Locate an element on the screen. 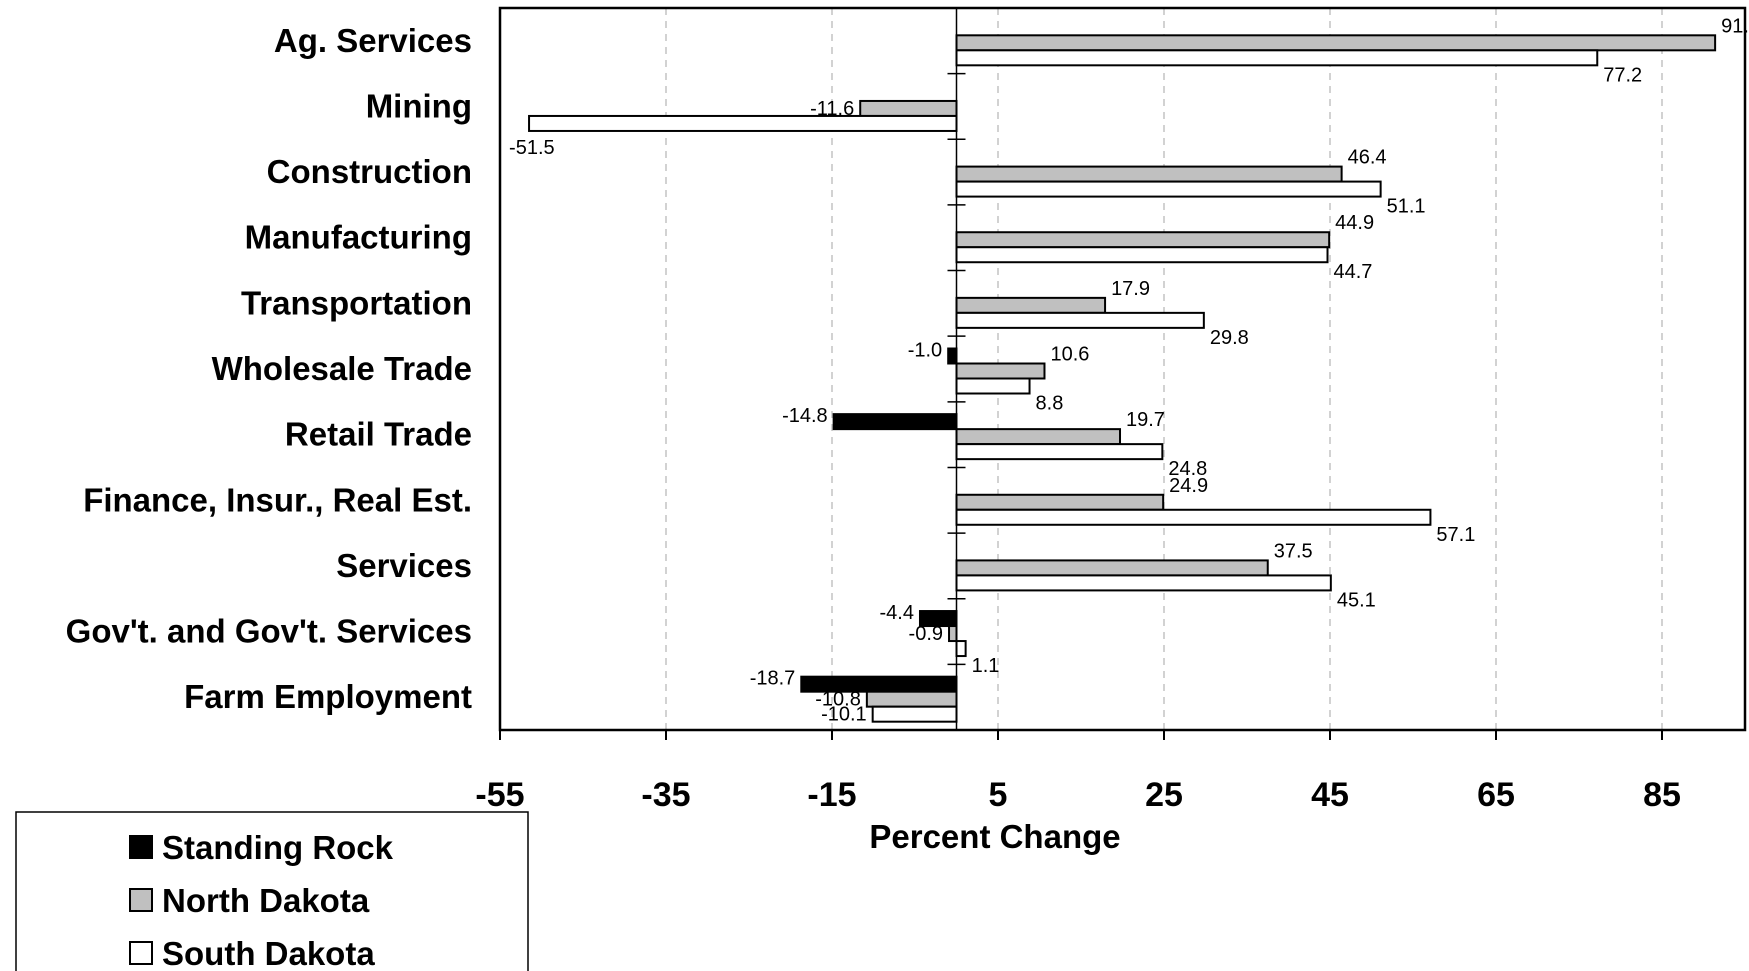 The width and height of the screenshot is (1749, 971). data-label: -51.5 is located at coordinates (532, 148).